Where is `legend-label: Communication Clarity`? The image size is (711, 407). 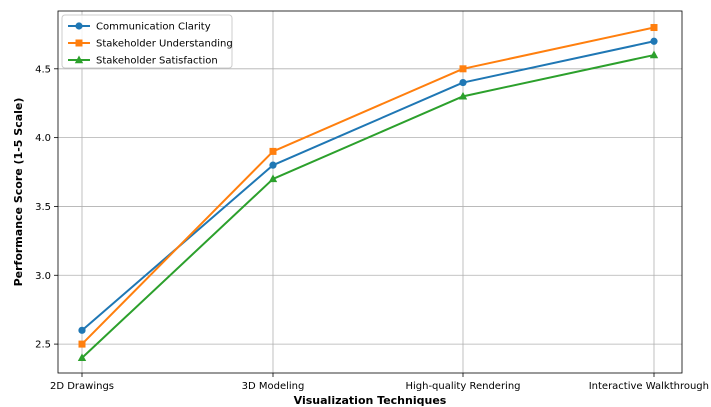 legend-label: Communication Clarity is located at coordinates (153, 27).